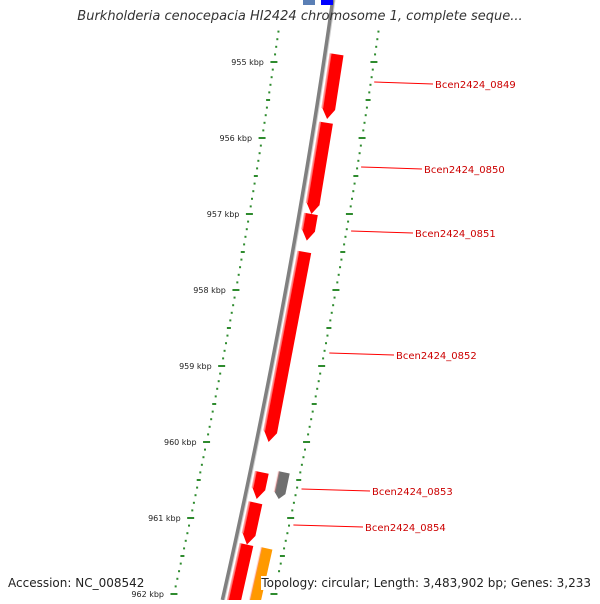 The height and width of the screenshot is (604, 600). I want to click on orange-feature-arrow, so click(259, 575).